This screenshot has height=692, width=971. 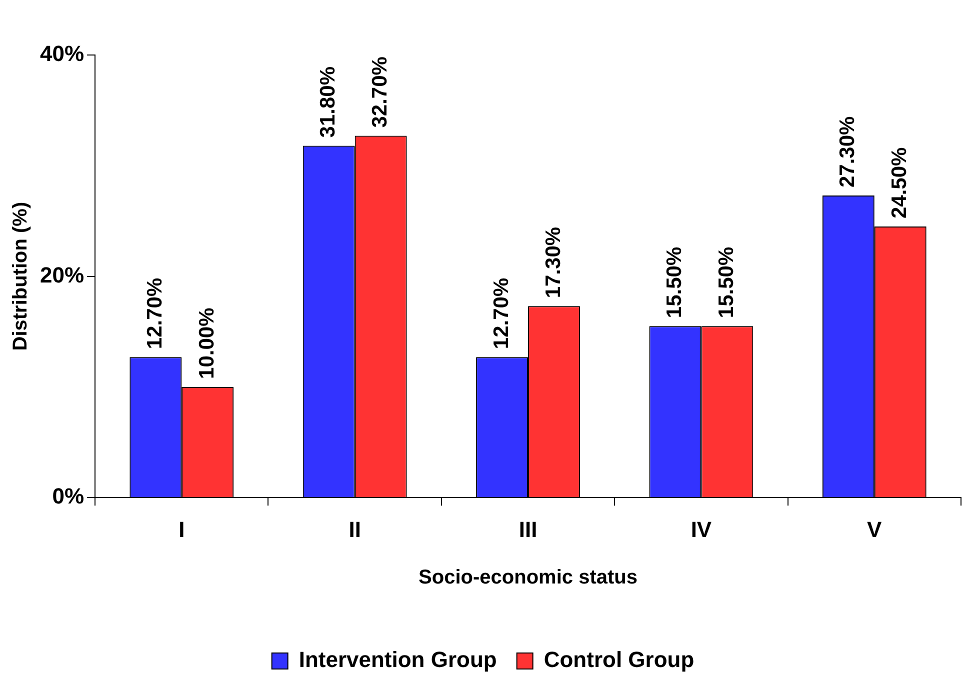 What do you see at coordinates (68, 496) in the screenshot?
I see `y-tick-label: 0%` at bounding box center [68, 496].